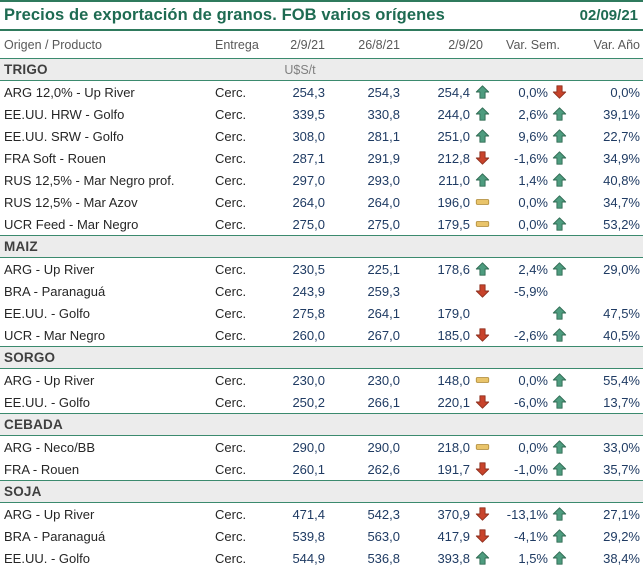 Image resolution: width=643 pixels, height=569 pixels. What do you see at coordinates (533, 558) in the screenshot?
I see `cell-var-sem: 1,5%` at bounding box center [533, 558].